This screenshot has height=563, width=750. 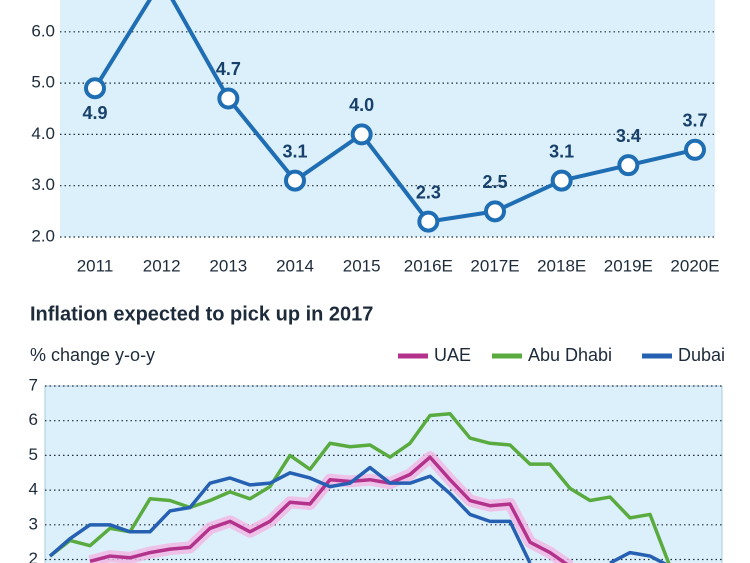 What do you see at coordinates (43, 184) in the screenshot?
I see `y-tick-label: 3.0` at bounding box center [43, 184].